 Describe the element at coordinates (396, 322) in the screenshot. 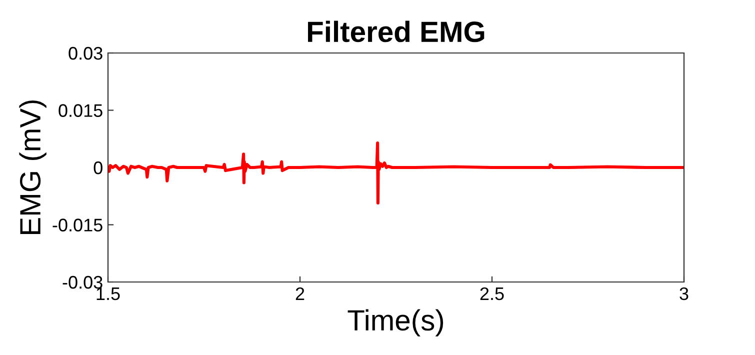

I see `x-axis-title: Time(s)` at that location.